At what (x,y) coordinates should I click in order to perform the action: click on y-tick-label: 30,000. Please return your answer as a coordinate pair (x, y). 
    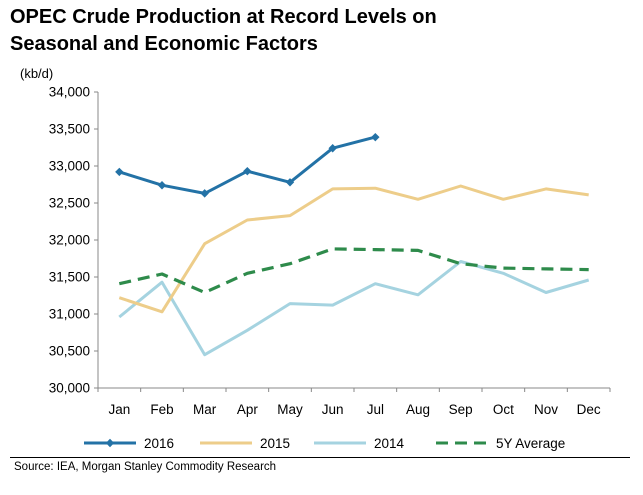
    Looking at the image, I should click on (69, 388).